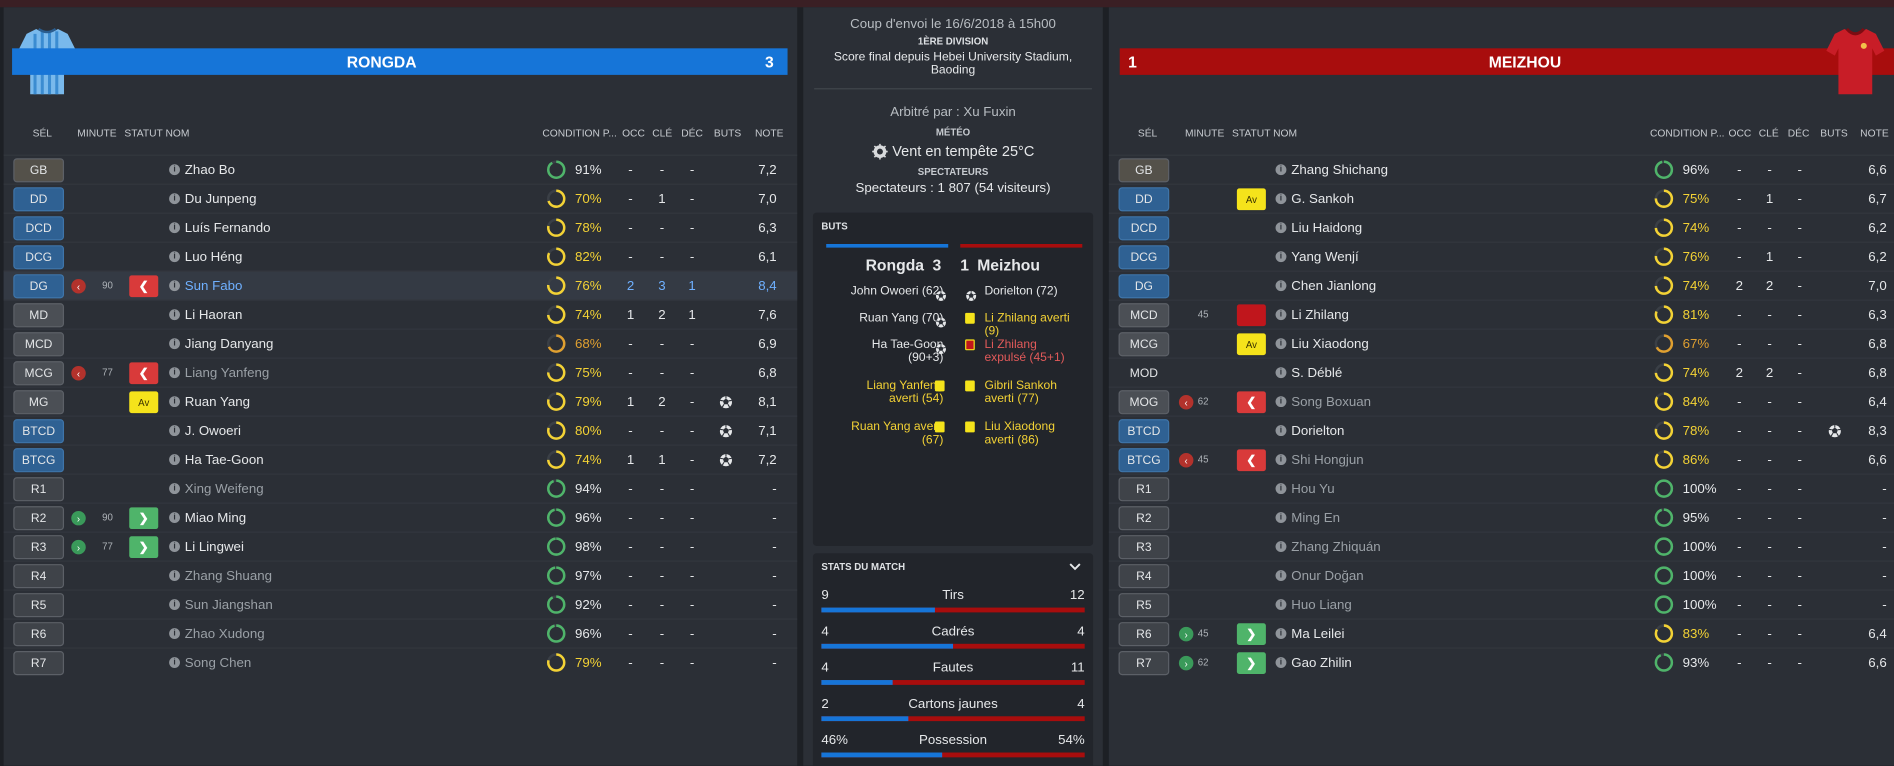 This screenshot has height=766, width=1894. What do you see at coordinates (1501, 574) in the screenshot?
I see `player-row: R4 i Onur Doğan 100% - - - -` at bounding box center [1501, 574].